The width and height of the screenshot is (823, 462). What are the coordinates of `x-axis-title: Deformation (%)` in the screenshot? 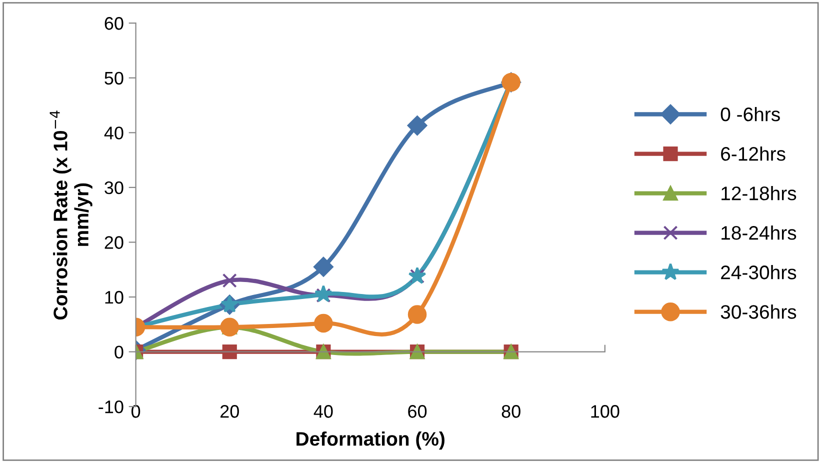 It's located at (370, 440).